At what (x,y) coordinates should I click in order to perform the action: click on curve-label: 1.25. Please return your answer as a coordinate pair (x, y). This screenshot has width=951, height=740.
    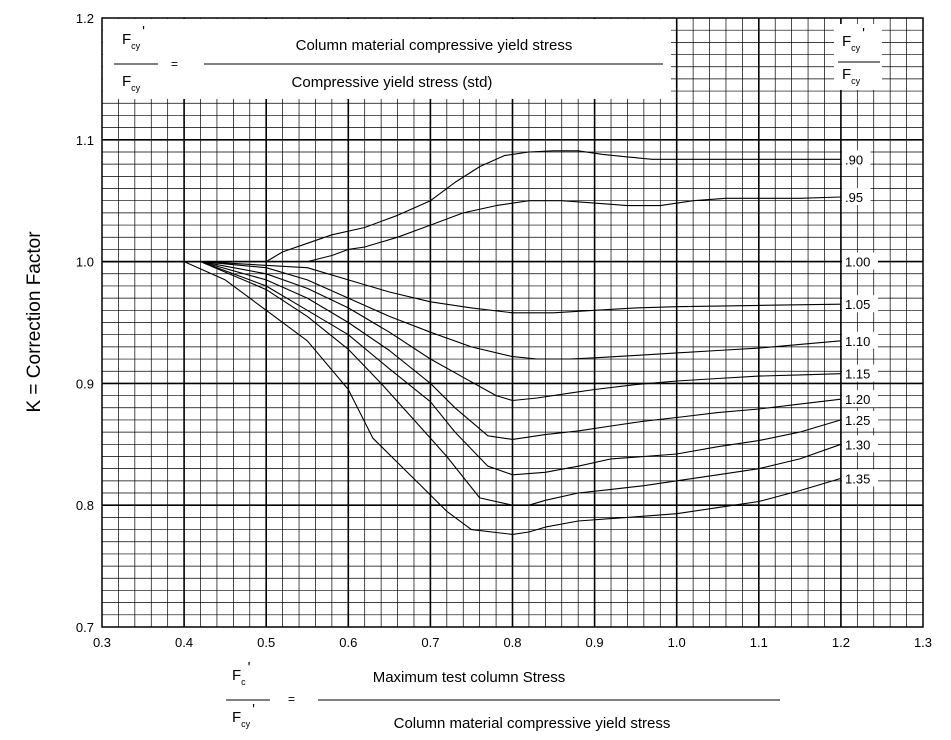
    Looking at the image, I should click on (857, 420).